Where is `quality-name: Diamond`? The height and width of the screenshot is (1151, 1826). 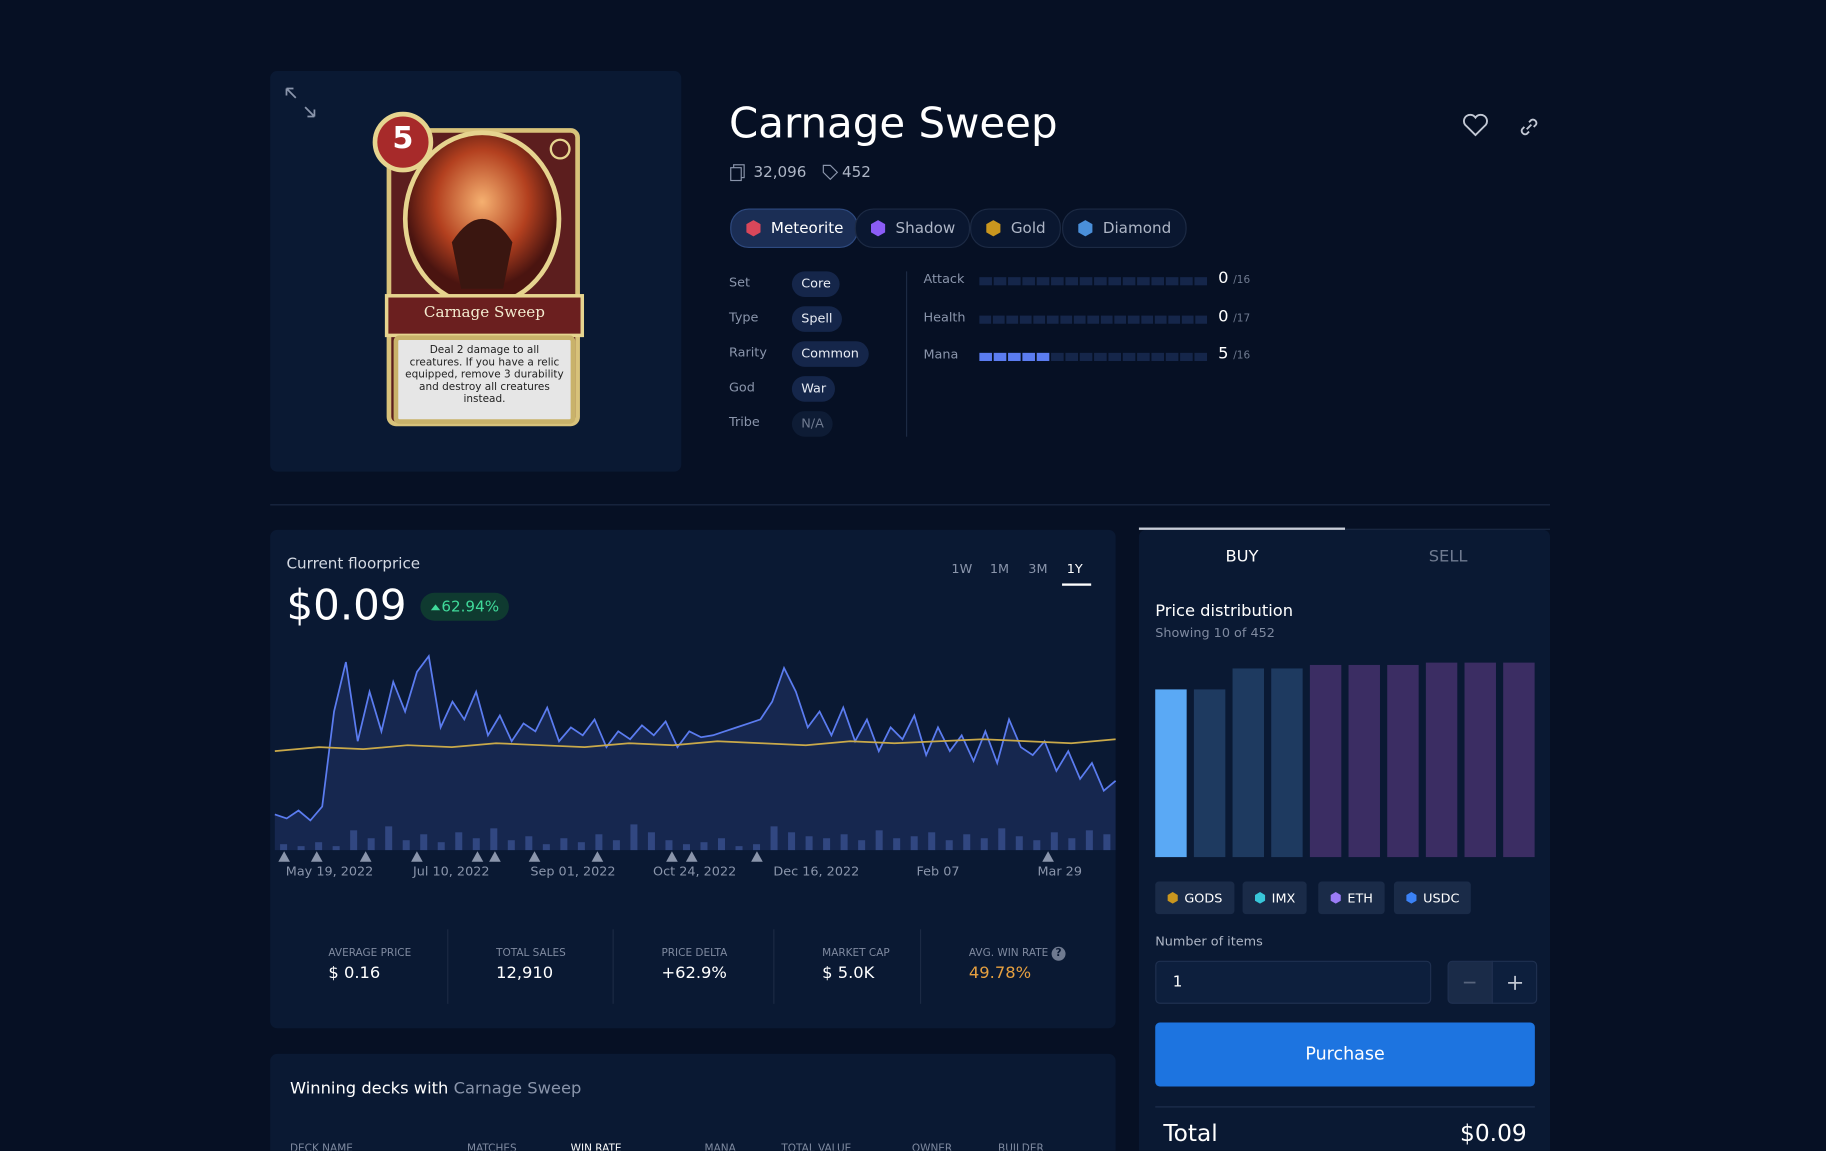 quality-name: Diamond is located at coordinates (1137, 228).